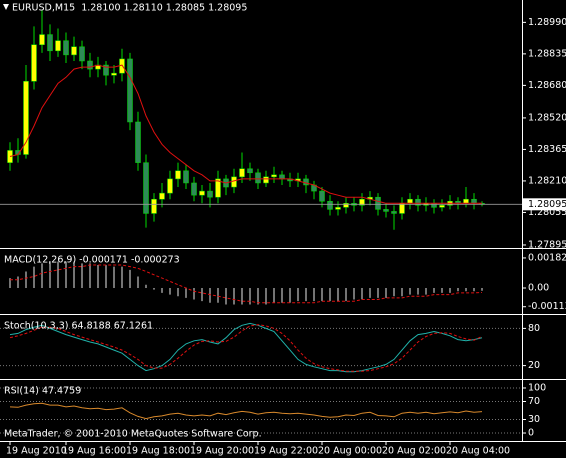 The width and height of the screenshot is (566, 458). Describe the element at coordinates (534, 419) in the screenshot. I see `y-tick-label: 30` at that location.